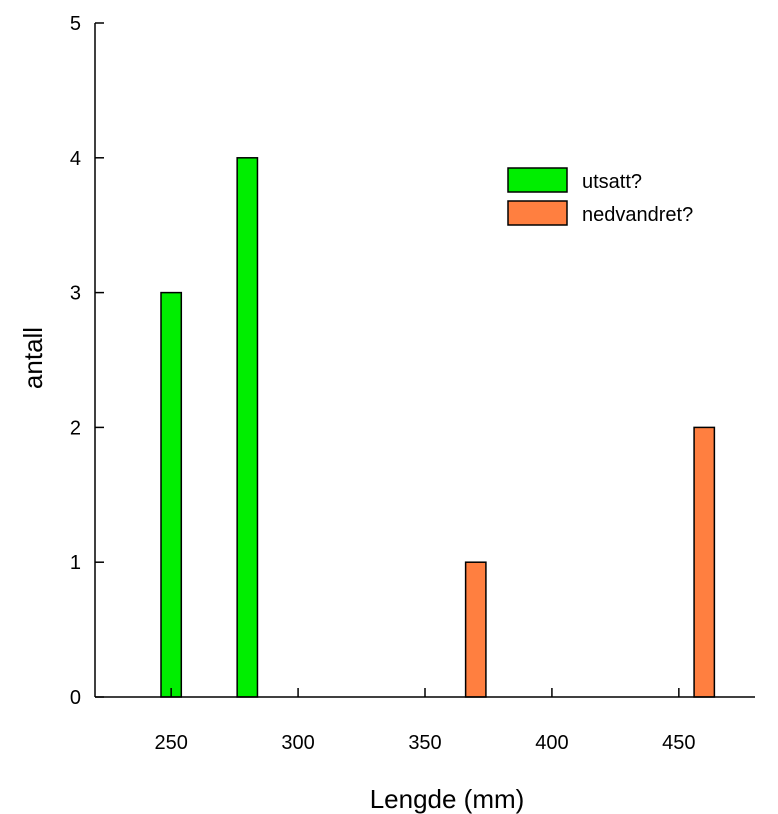 Image resolution: width=778 pixels, height=814 pixels. I want to click on legend-label: nedvandret?, so click(637, 215).